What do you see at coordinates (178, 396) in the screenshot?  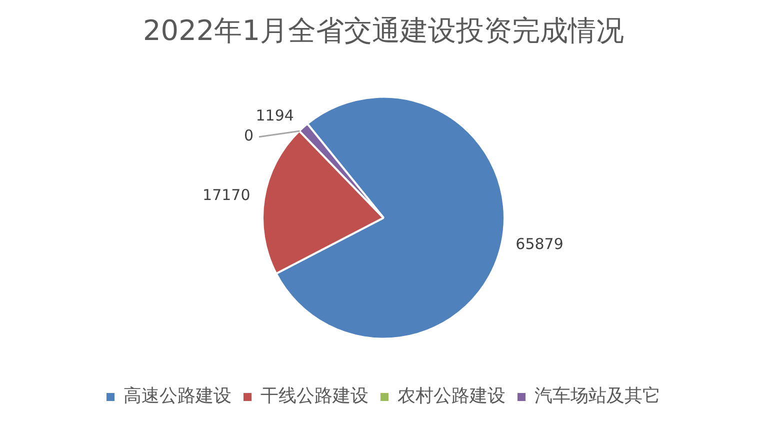 I see `legend-label: 高速公路建设` at bounding box center [178, 396].